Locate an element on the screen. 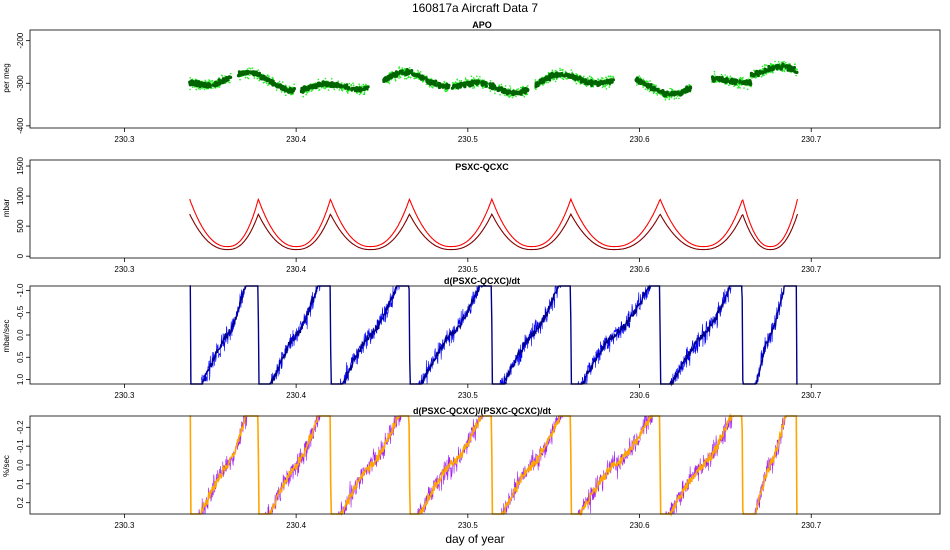 The image size is (950, 550). x-tick-label: 230.4 is located at coordinates (296, 525).